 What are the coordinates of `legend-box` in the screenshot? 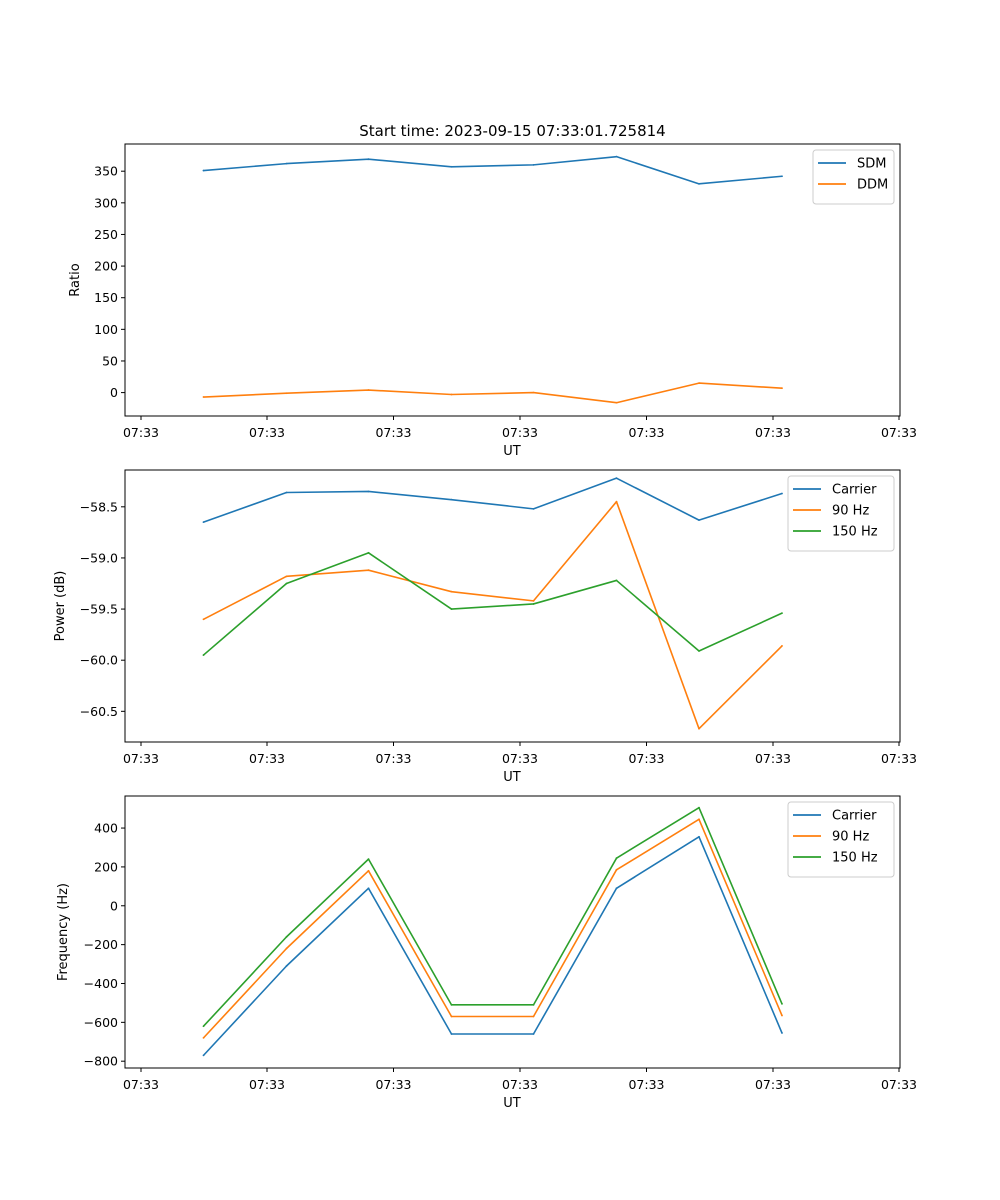 It's located at (841, 839).